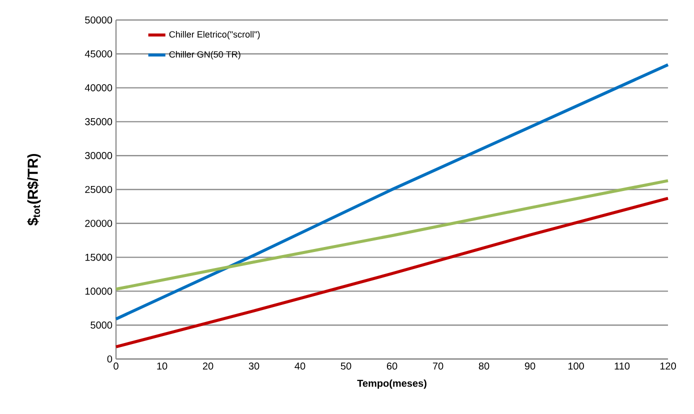 The height and width of the screenshot is (414, 694). I want to click on y-axis-title: $$_{tot}$(R$/TR), so click(34, 190).